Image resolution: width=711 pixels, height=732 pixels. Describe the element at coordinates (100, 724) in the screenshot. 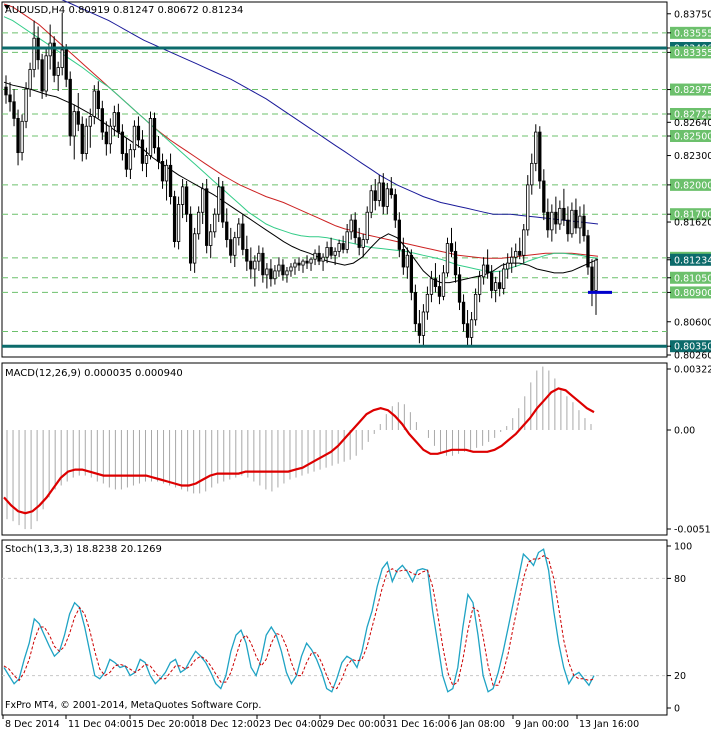

I see `time-tick-label: 11 Dec 04:00` at that location.